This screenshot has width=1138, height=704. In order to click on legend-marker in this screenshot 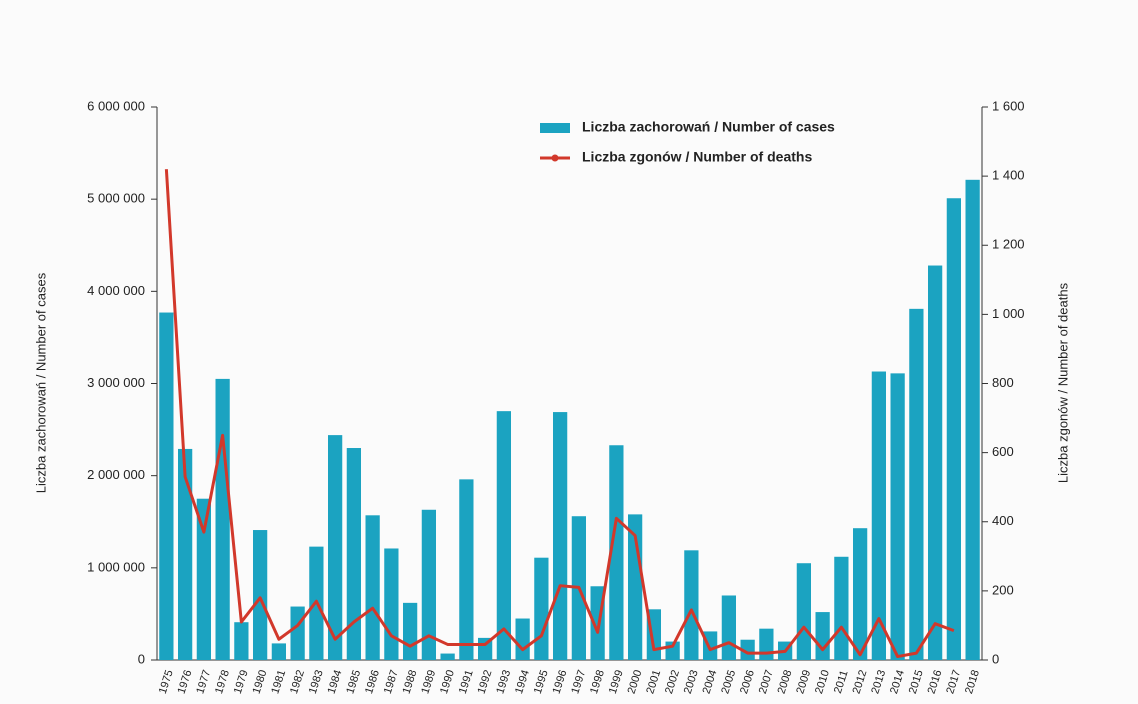, I will do `click(555, 158)`.